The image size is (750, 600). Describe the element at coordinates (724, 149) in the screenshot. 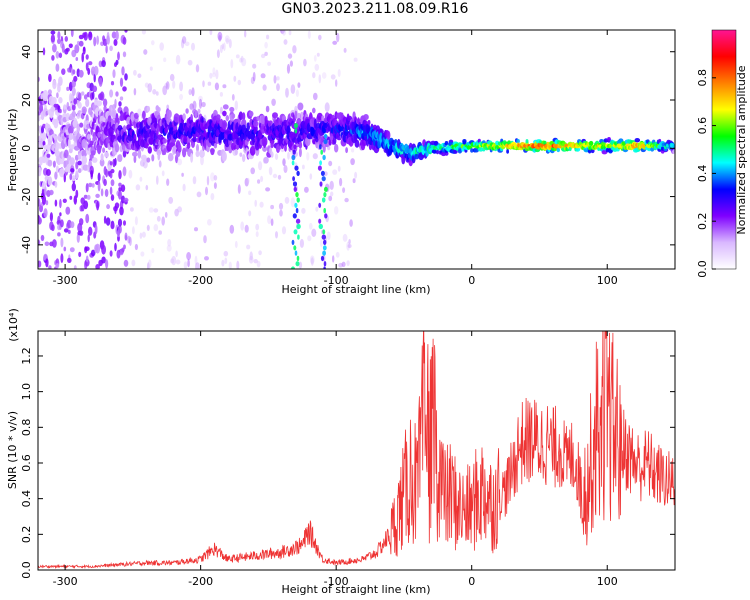

I see `colorbar-scale` at that location.